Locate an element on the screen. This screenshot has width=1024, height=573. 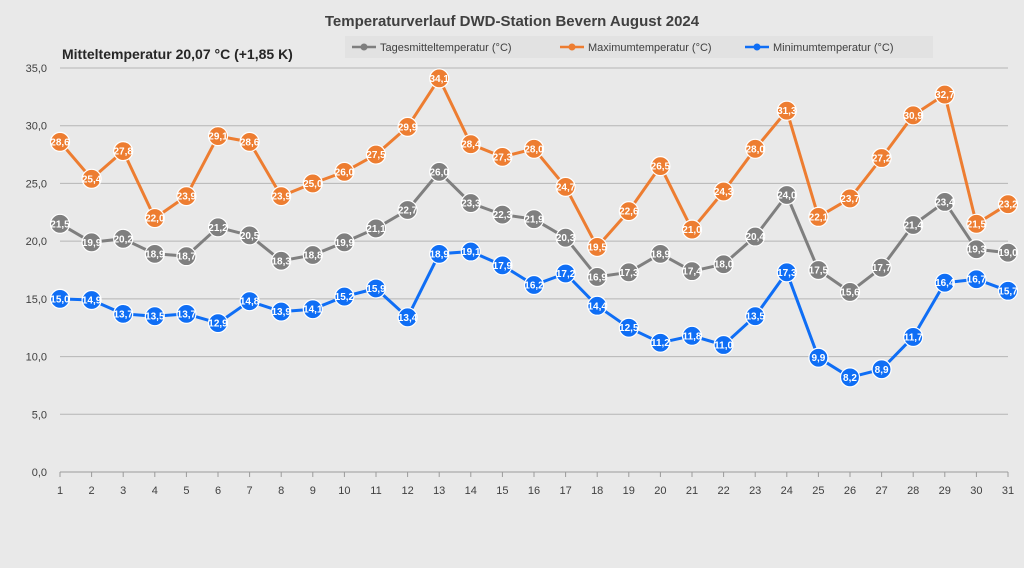
x-tick-label: 30 is located at coordinates (976, 491).